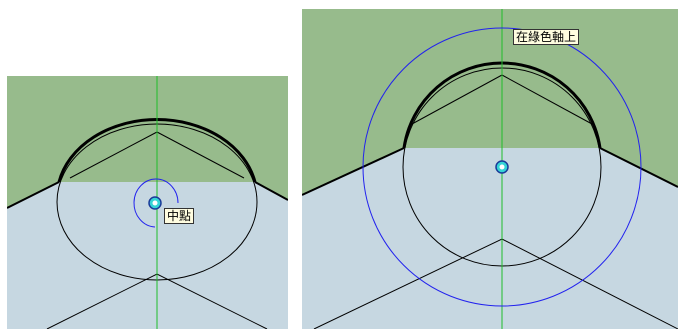 This screenshot has width=678, height=329. I want to click on inference-arc, so click(156, 203).